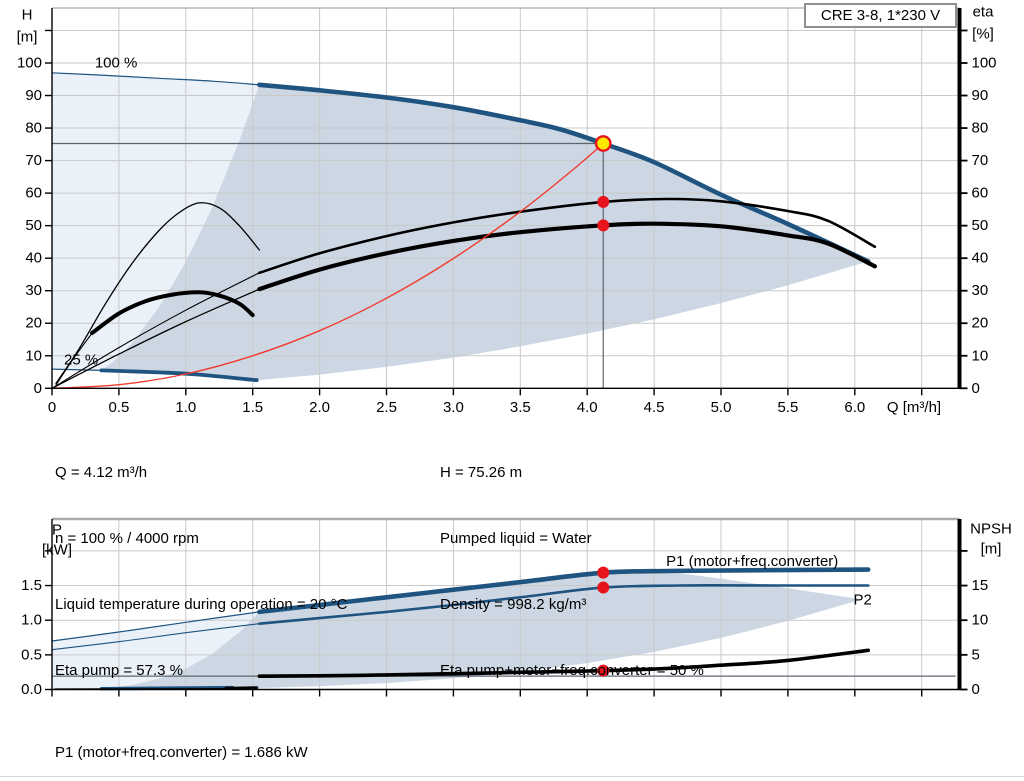 The width and height of the screenshot is (1024, 781). I want to click on curve-label: P1 (motor+freq.converter), so click(752, 561).